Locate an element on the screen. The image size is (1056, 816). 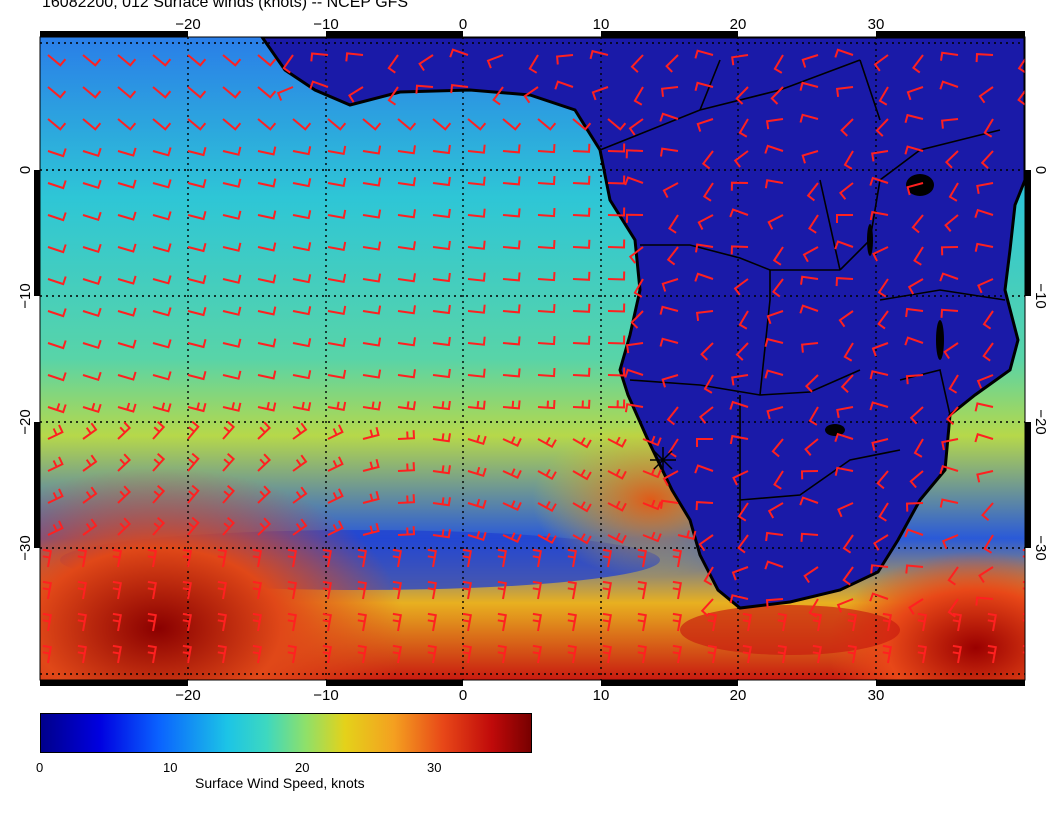
lon-tick-label-bottom: −10 is located at coordinates (325, 693).